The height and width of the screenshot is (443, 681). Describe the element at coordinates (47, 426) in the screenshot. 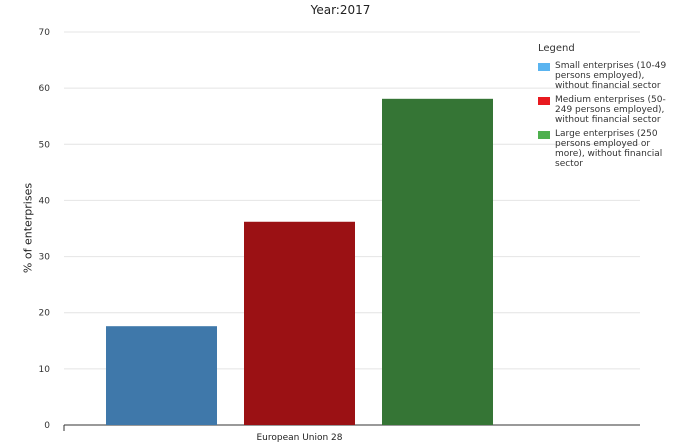

I see `y-tick-label: 0` at that location.